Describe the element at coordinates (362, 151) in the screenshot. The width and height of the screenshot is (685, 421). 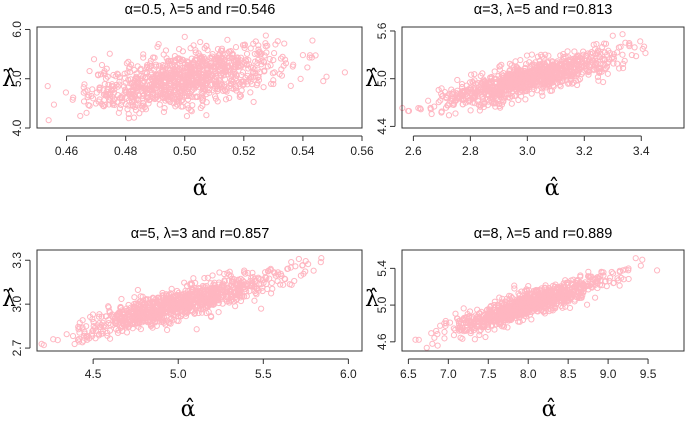
I see `x-tick-label: 0.56` at that location.